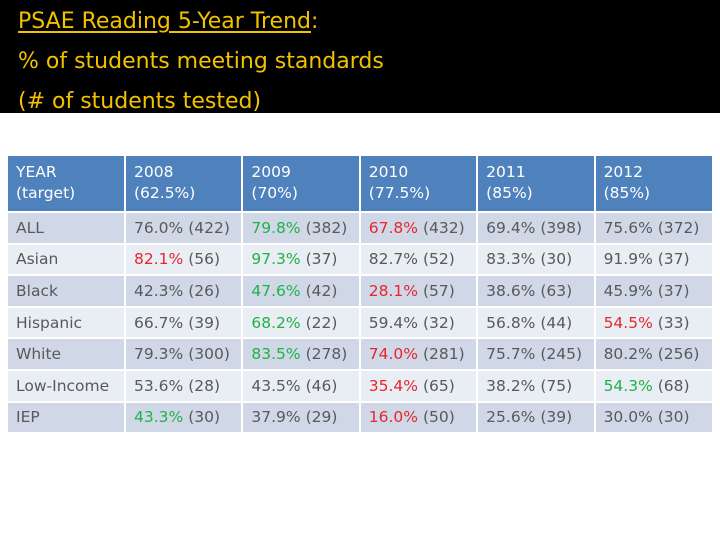 The image size is (720, 540). I want to click on cell-count: (63), so click(556, 290).